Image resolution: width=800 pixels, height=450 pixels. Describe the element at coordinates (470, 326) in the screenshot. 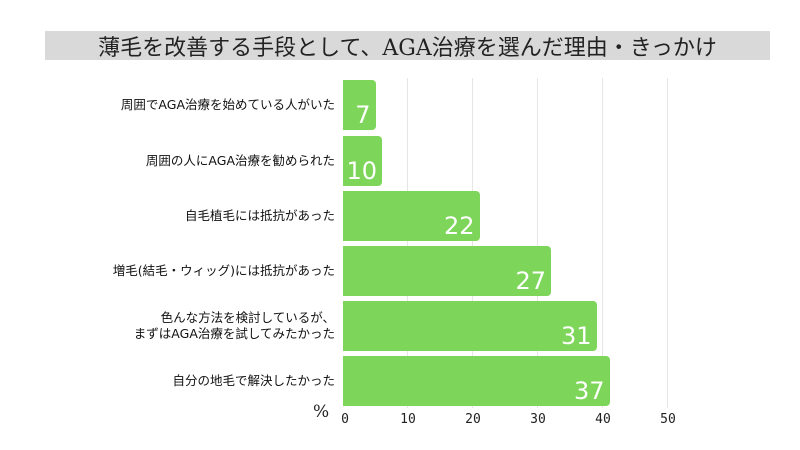

I see `bar: 31` at that location.